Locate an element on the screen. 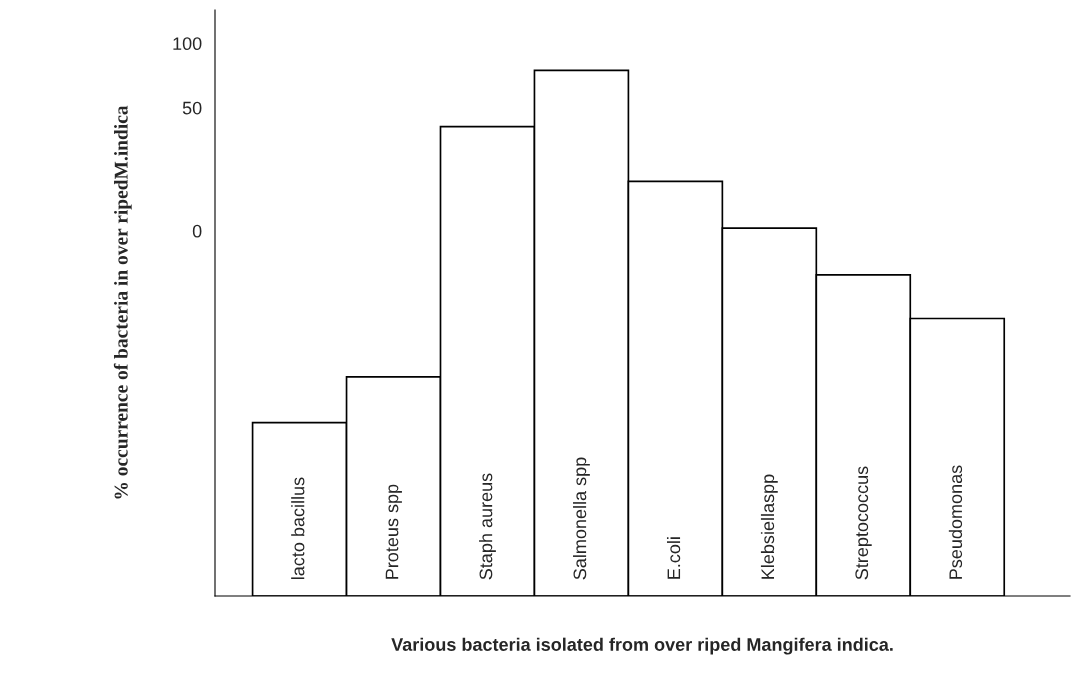 The height and width of the screenshot is (686, 1083). x-tick-label: Staph aureus is located at coordinates (487, 526).